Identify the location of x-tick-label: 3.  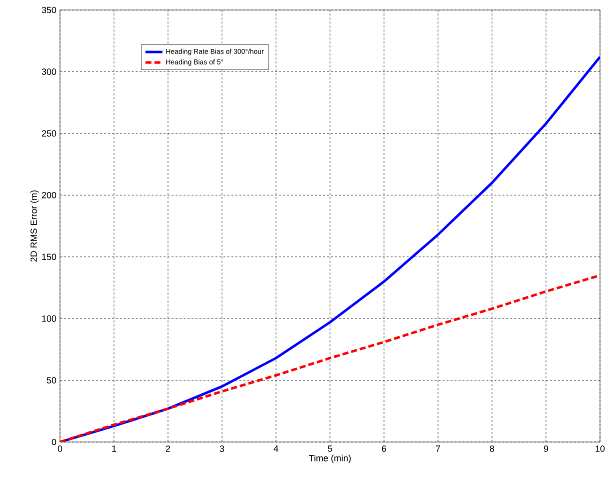
(222, 449).